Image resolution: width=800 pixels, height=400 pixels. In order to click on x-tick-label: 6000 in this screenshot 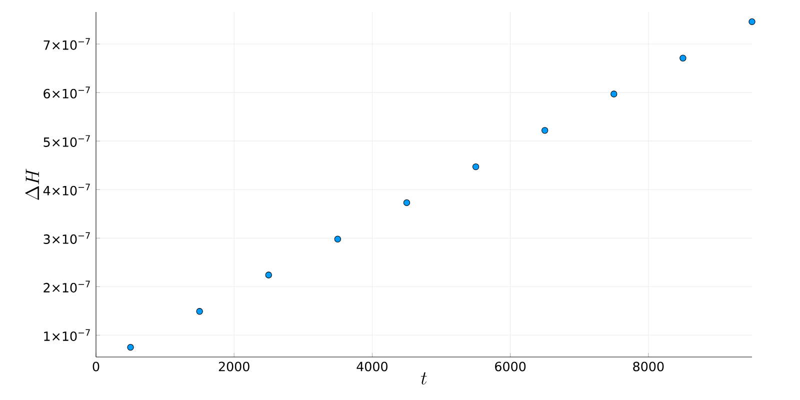, I will do `click(510, 367)`.